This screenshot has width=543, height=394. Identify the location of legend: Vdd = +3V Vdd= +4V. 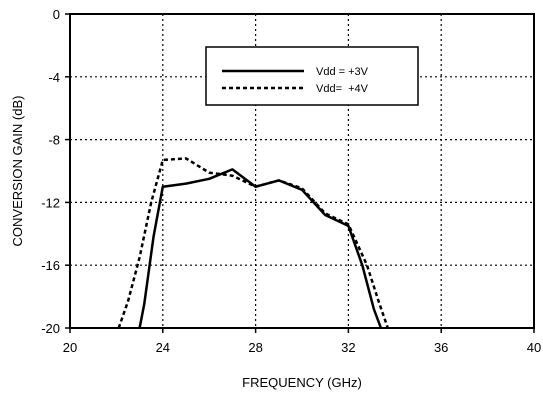
(312, 76).